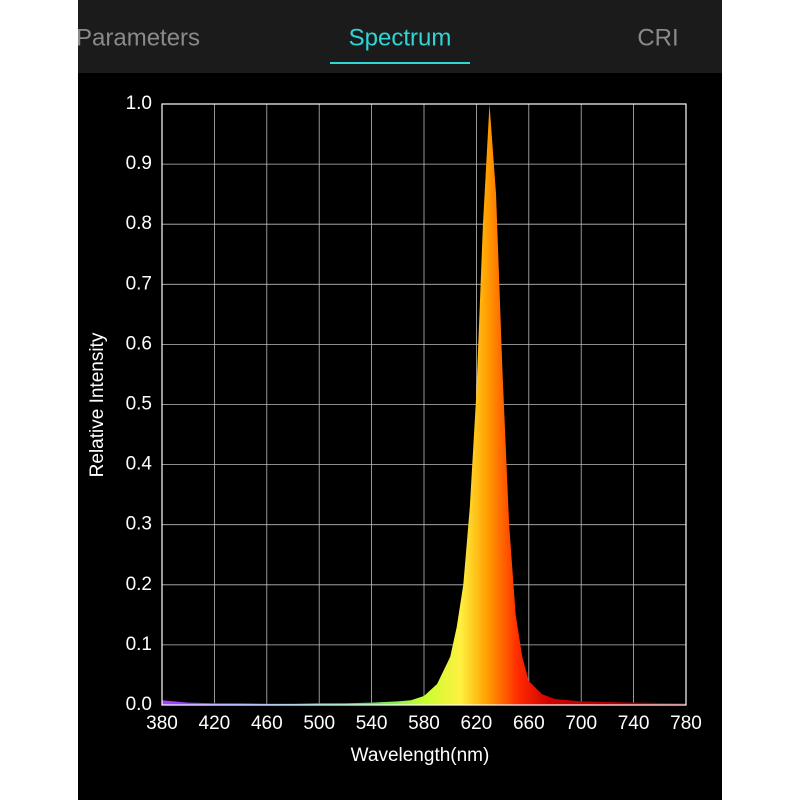 This screenshot has width=800, height=800. What do you see at coordinates (477, 723) in the screenshot?
I see `x-tick-label: 620` at bounding box center [477, 723].